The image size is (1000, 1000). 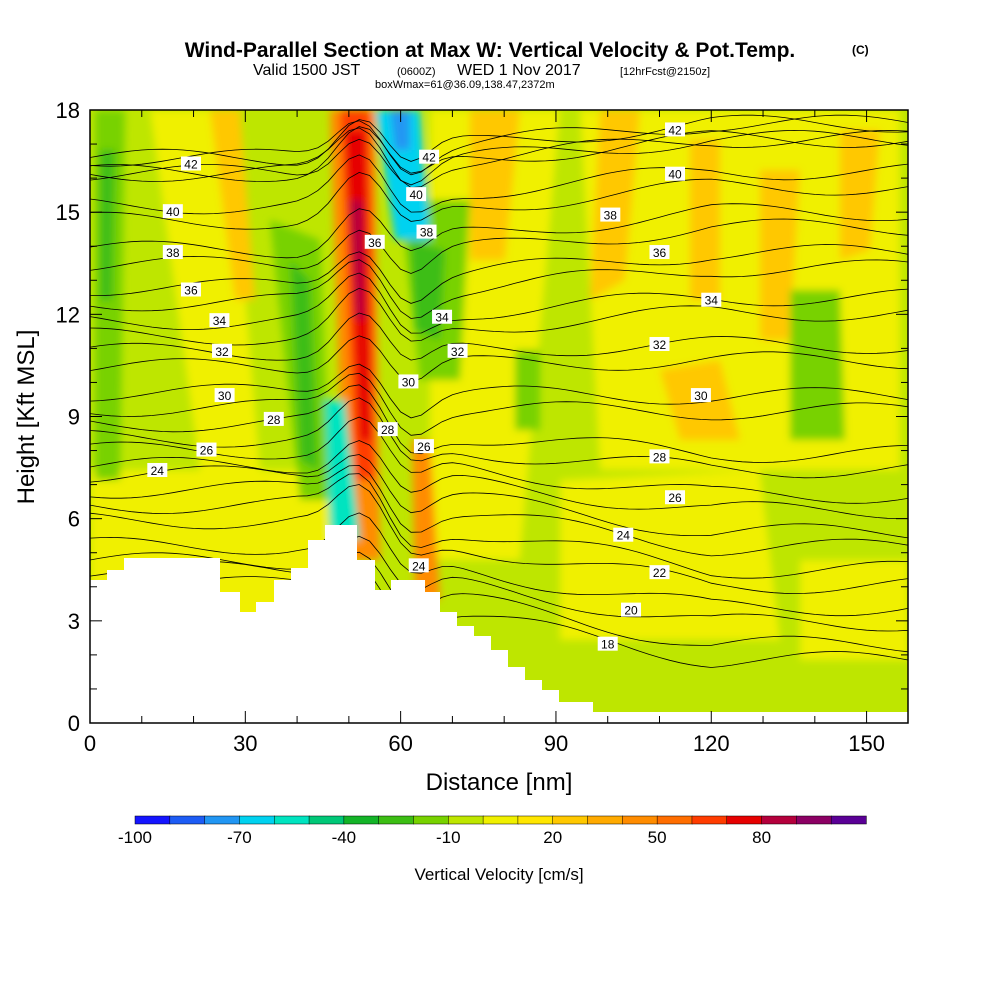 What do you see at coordinates (245, 743) in the screenshot?
I see `x-tick-label: 30` at bounding box center [245, 743].